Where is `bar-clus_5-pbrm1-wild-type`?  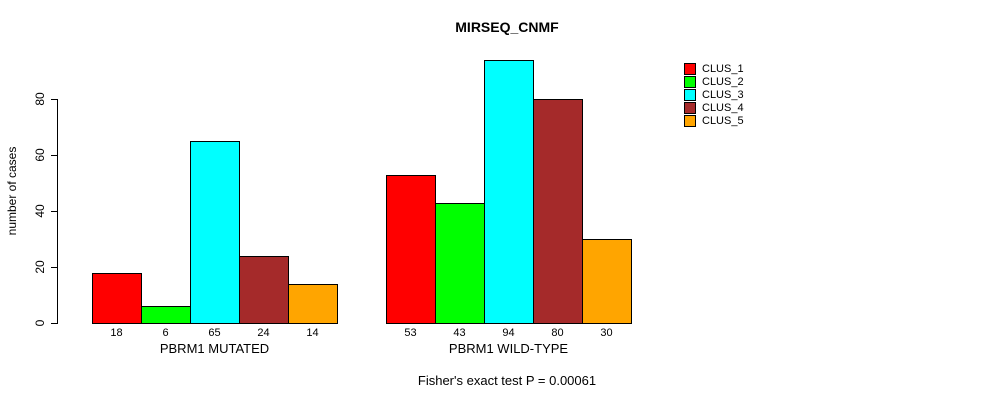 bar-clus_5-pbrm1-wild-type is located at coordinates (607, 281).